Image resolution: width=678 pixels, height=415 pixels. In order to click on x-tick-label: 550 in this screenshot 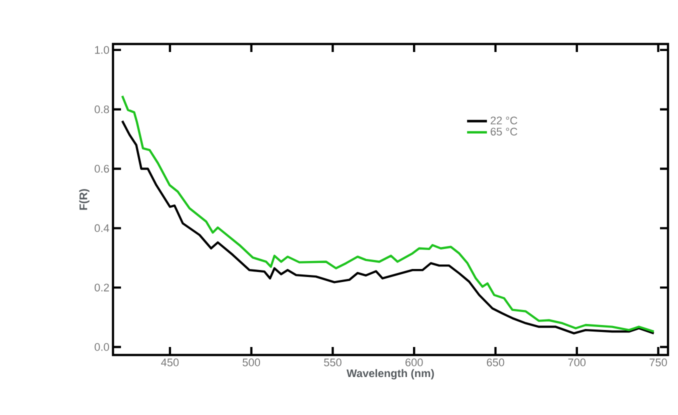, I will do `click(333, 362)`.